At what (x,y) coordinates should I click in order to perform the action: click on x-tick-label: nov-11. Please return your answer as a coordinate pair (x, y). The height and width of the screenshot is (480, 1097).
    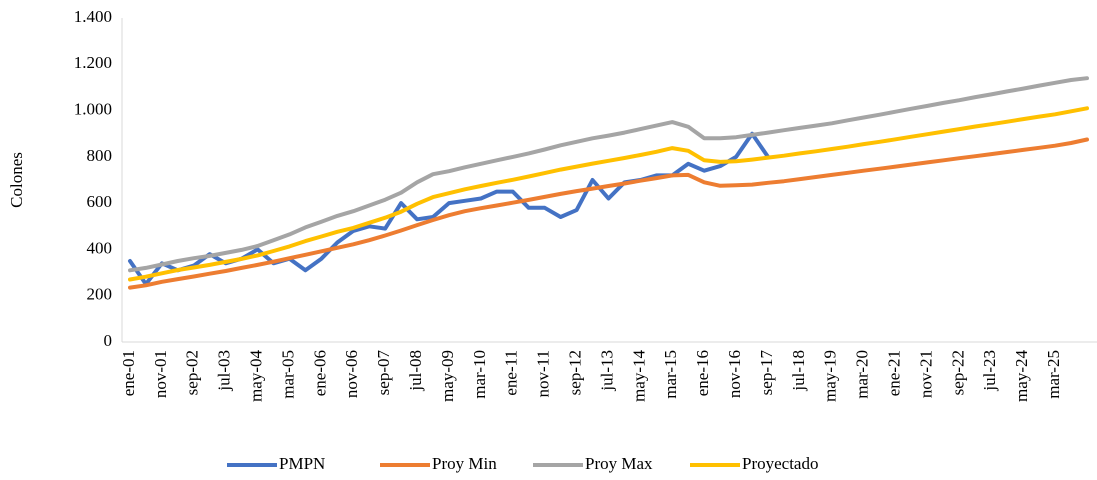
    Looking at the image, I should click on (543, 374).